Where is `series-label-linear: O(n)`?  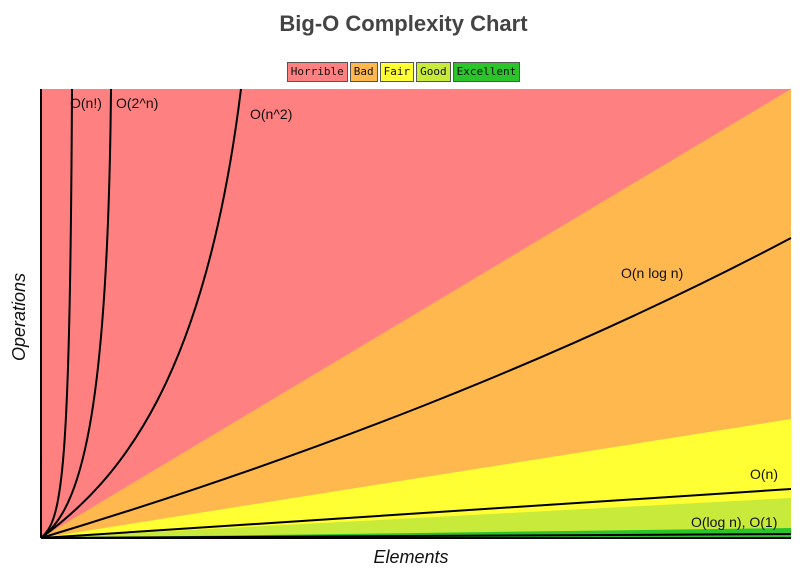 series-label-linear: O(n) is located at coordinates (764, 474).